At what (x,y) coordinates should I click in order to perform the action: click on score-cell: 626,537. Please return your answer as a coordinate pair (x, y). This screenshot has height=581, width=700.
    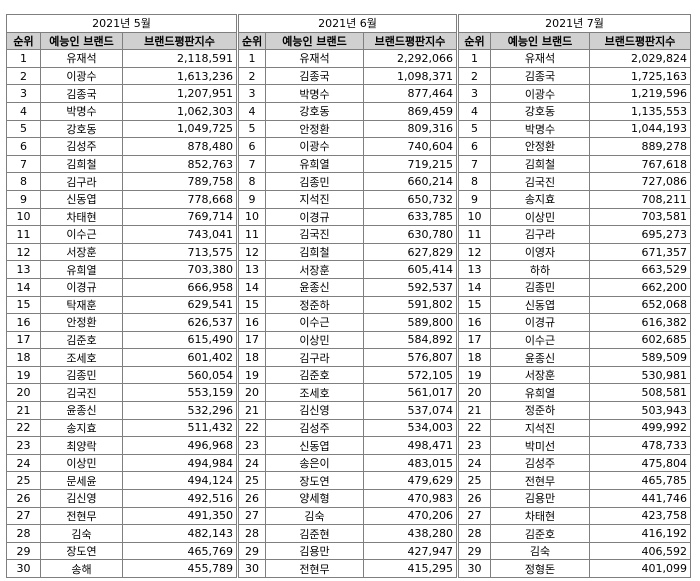
    Looking at the image, I should click on (179, 322).